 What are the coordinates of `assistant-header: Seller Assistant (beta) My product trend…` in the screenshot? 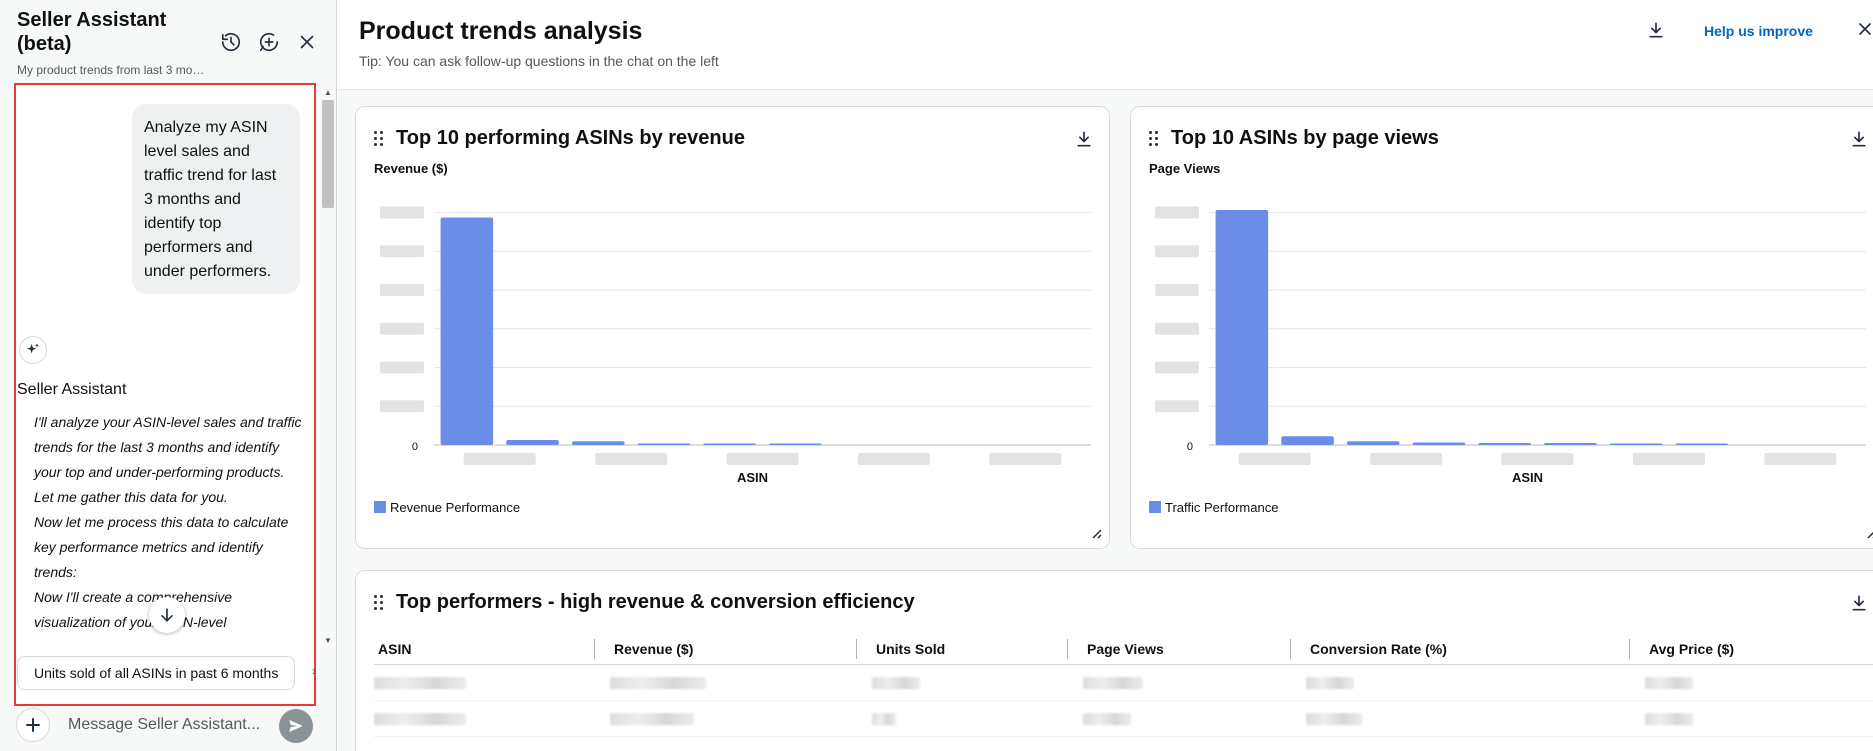 It's located at (172, 43).